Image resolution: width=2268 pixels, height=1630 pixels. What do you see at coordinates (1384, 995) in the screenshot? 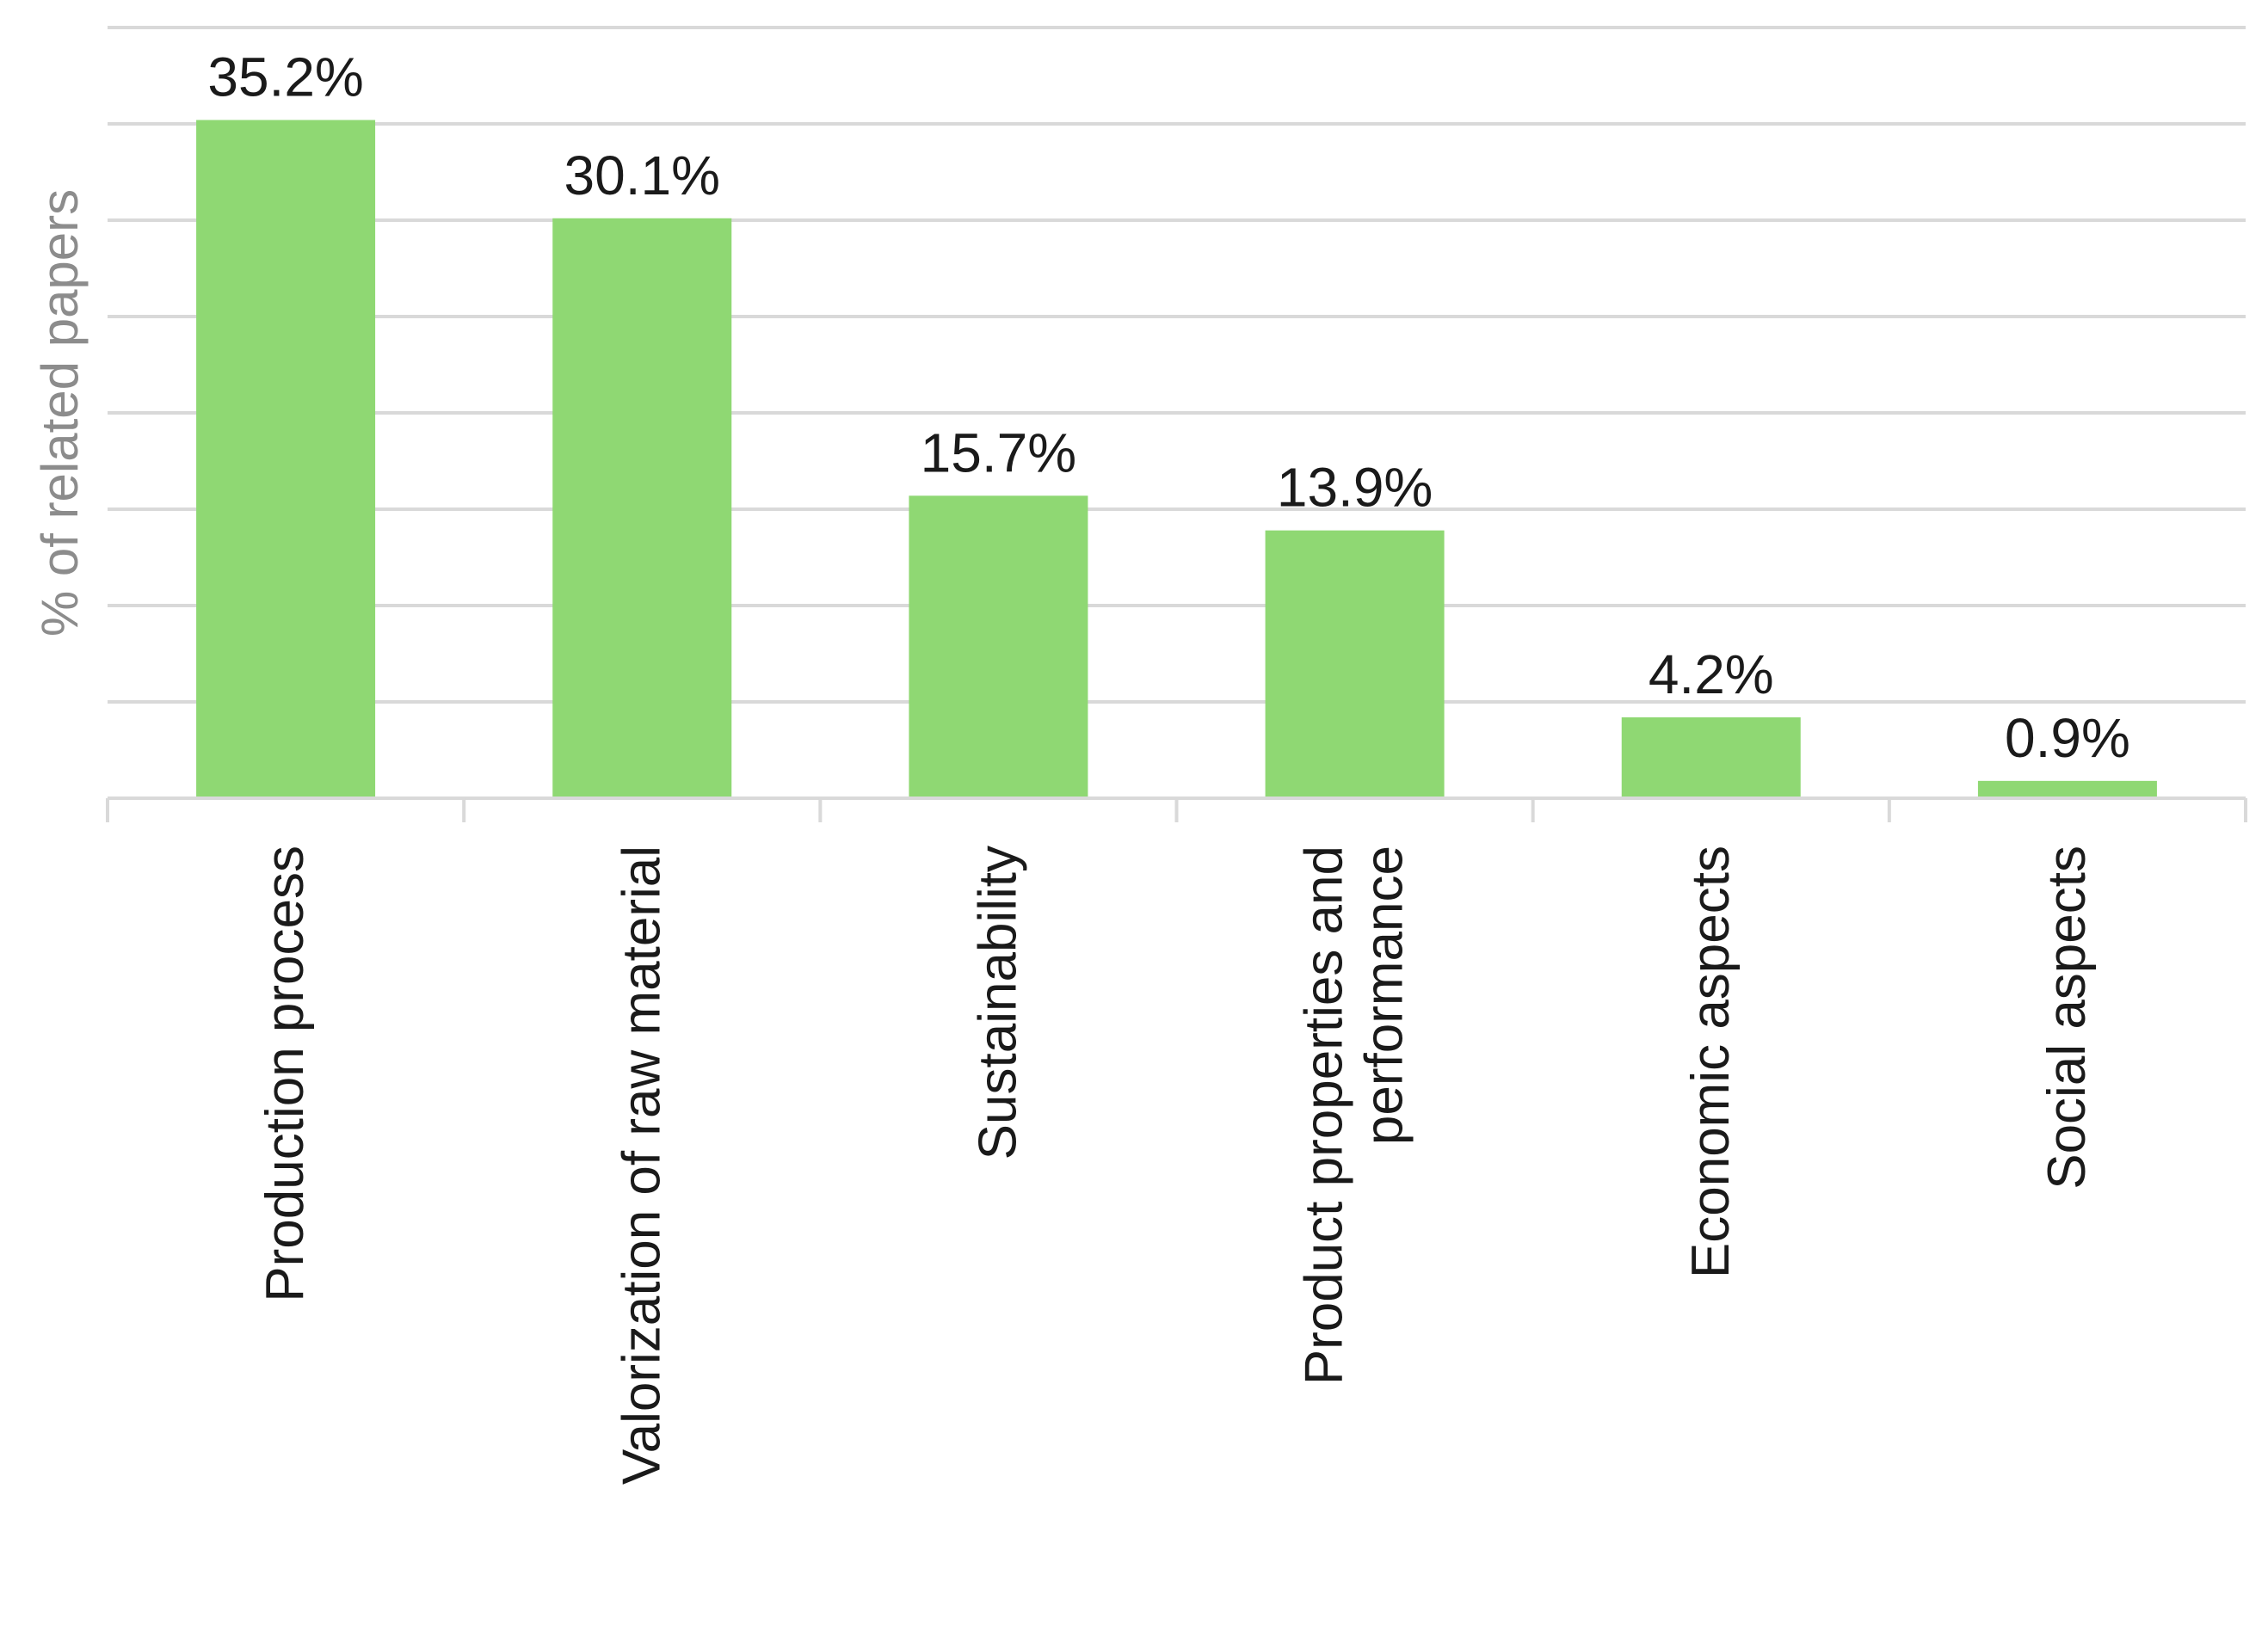
I see `category-label-line: performance` at bounding box center [1384, 995].